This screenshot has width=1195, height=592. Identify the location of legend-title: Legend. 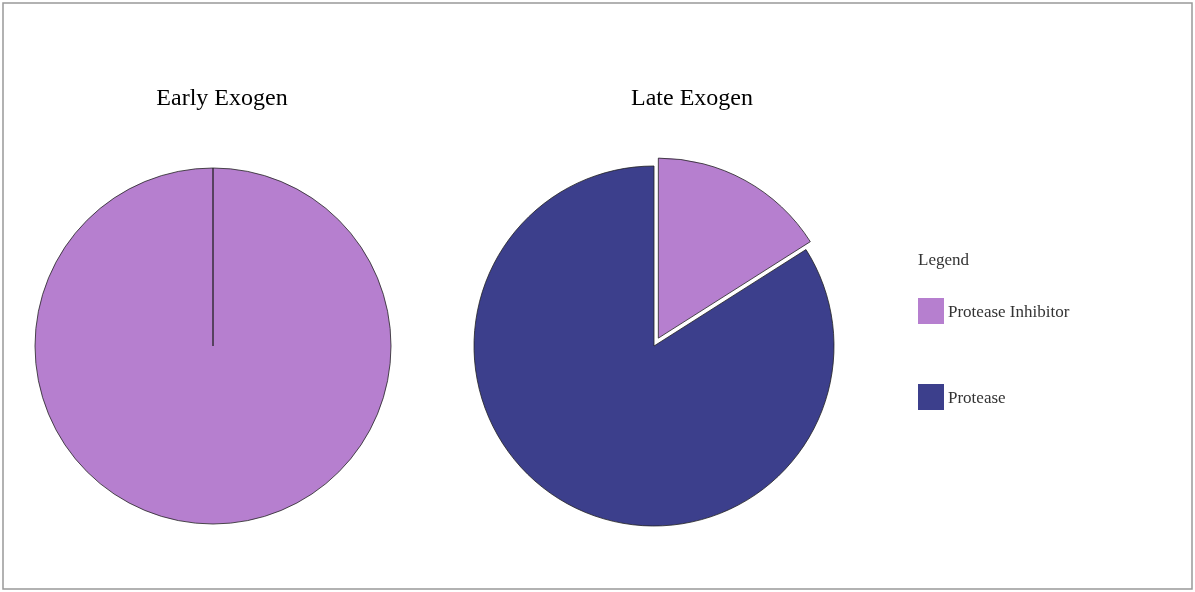
(944, 259).